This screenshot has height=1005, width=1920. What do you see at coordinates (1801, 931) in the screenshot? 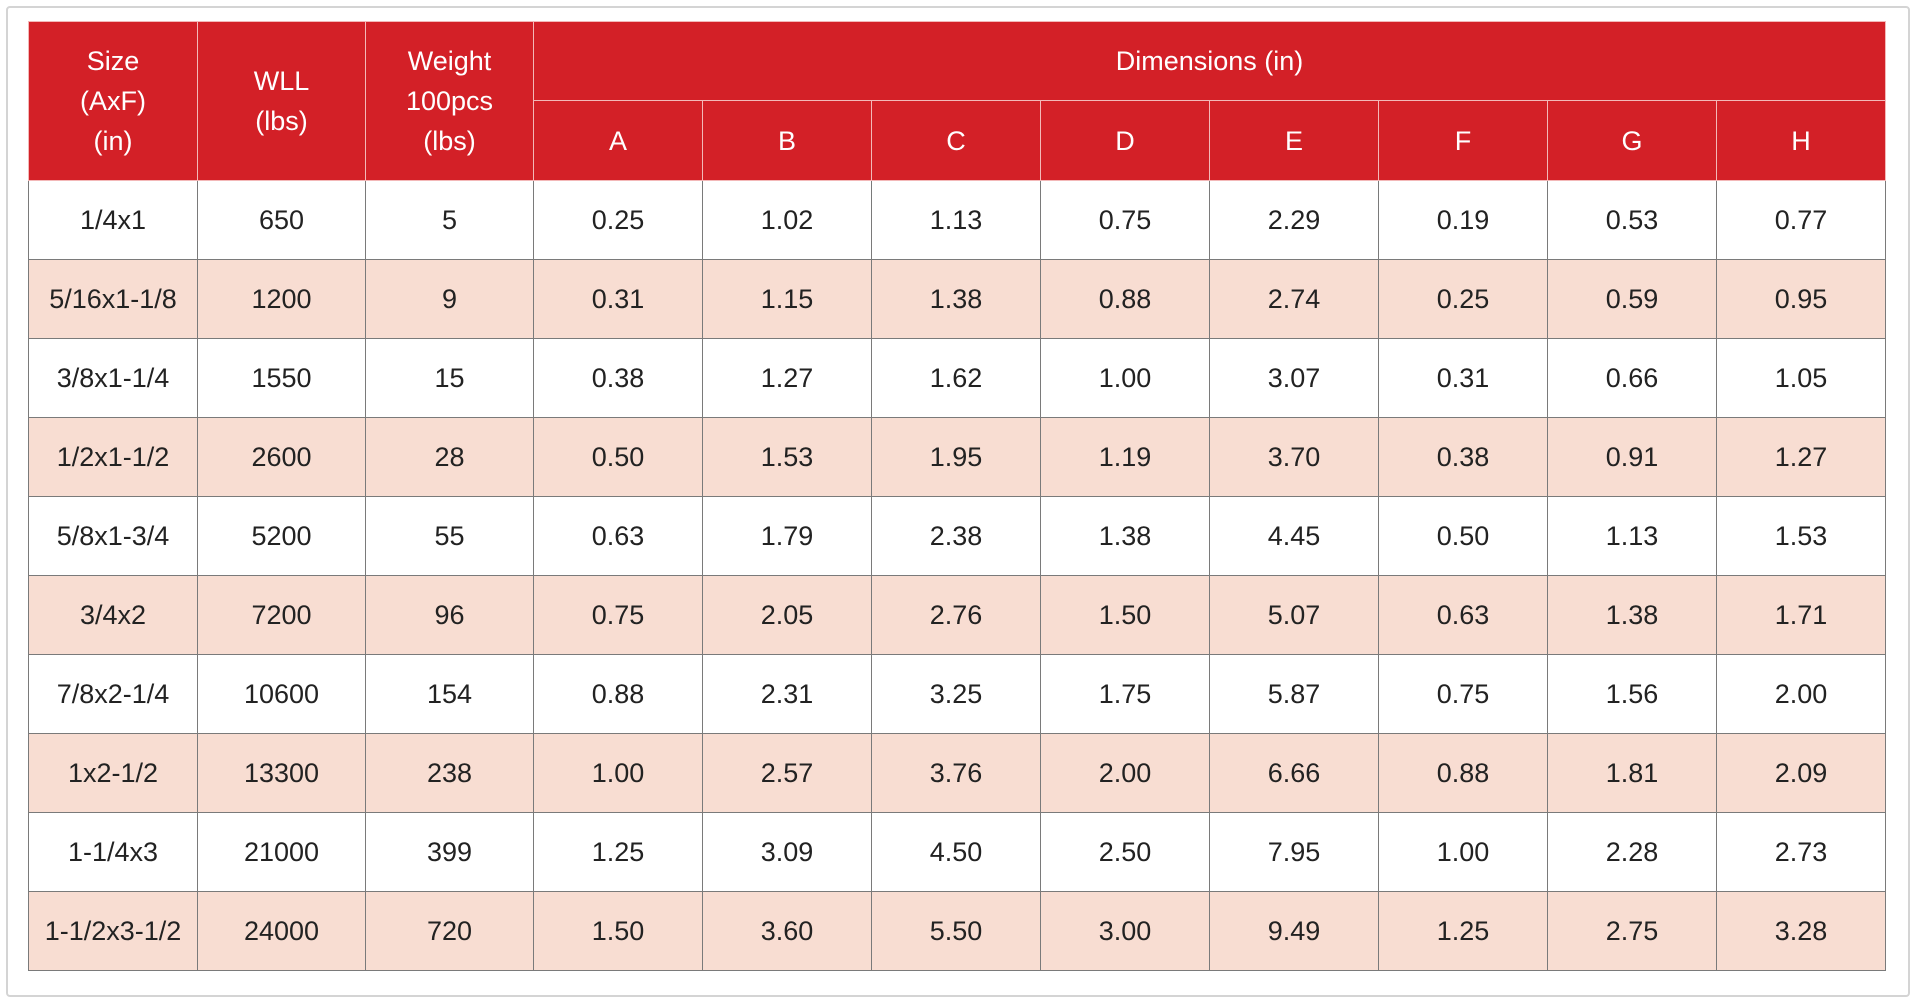
I see `cell-dim-h: 3.28` at bounding box center [1801, 931].